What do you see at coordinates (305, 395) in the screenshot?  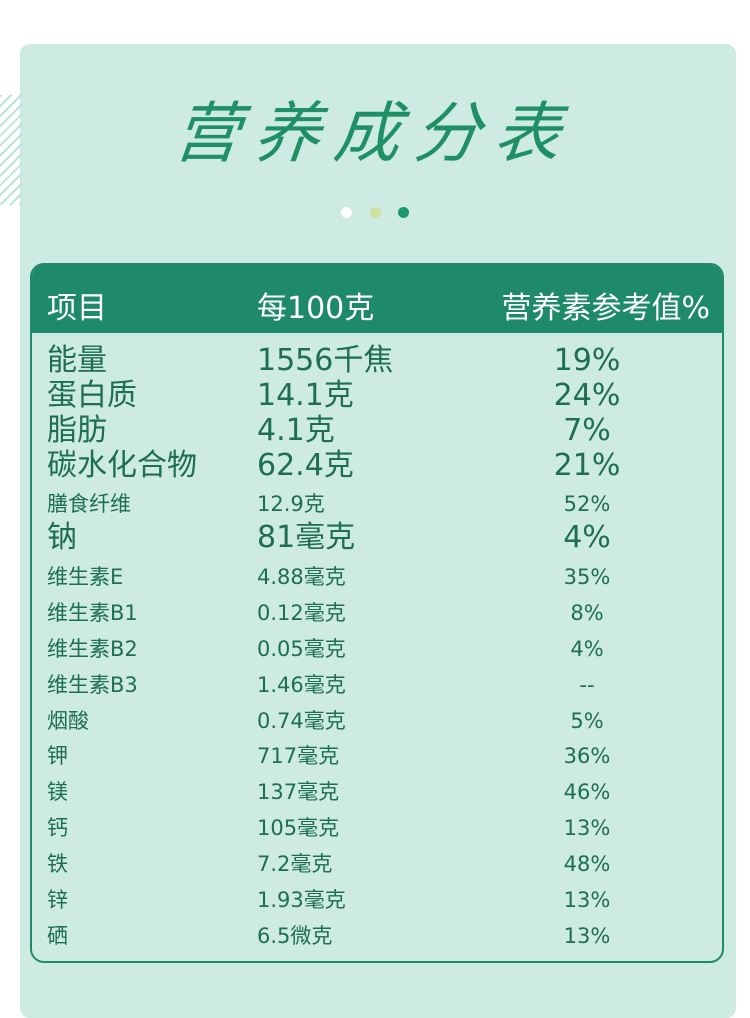 I see `nutrient-amount: 14.1克` at bounding box center [305, 395].